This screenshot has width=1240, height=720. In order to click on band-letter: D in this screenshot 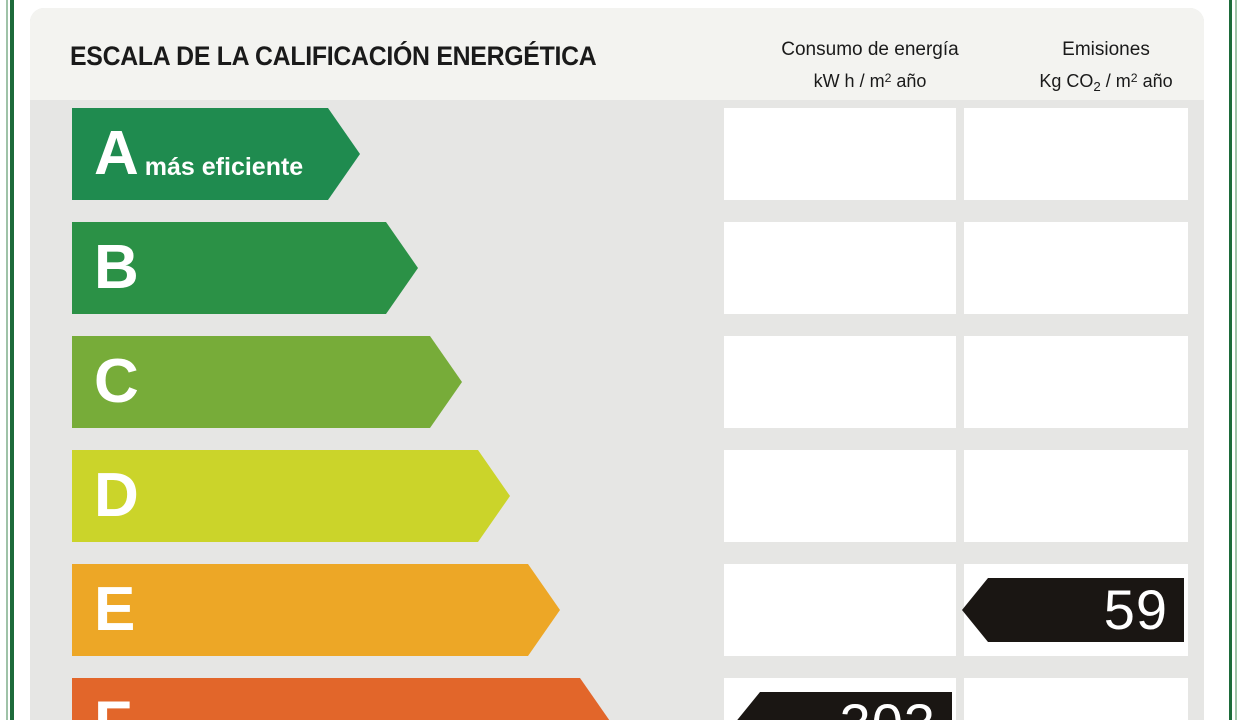, I will do `click(116, 495)`.